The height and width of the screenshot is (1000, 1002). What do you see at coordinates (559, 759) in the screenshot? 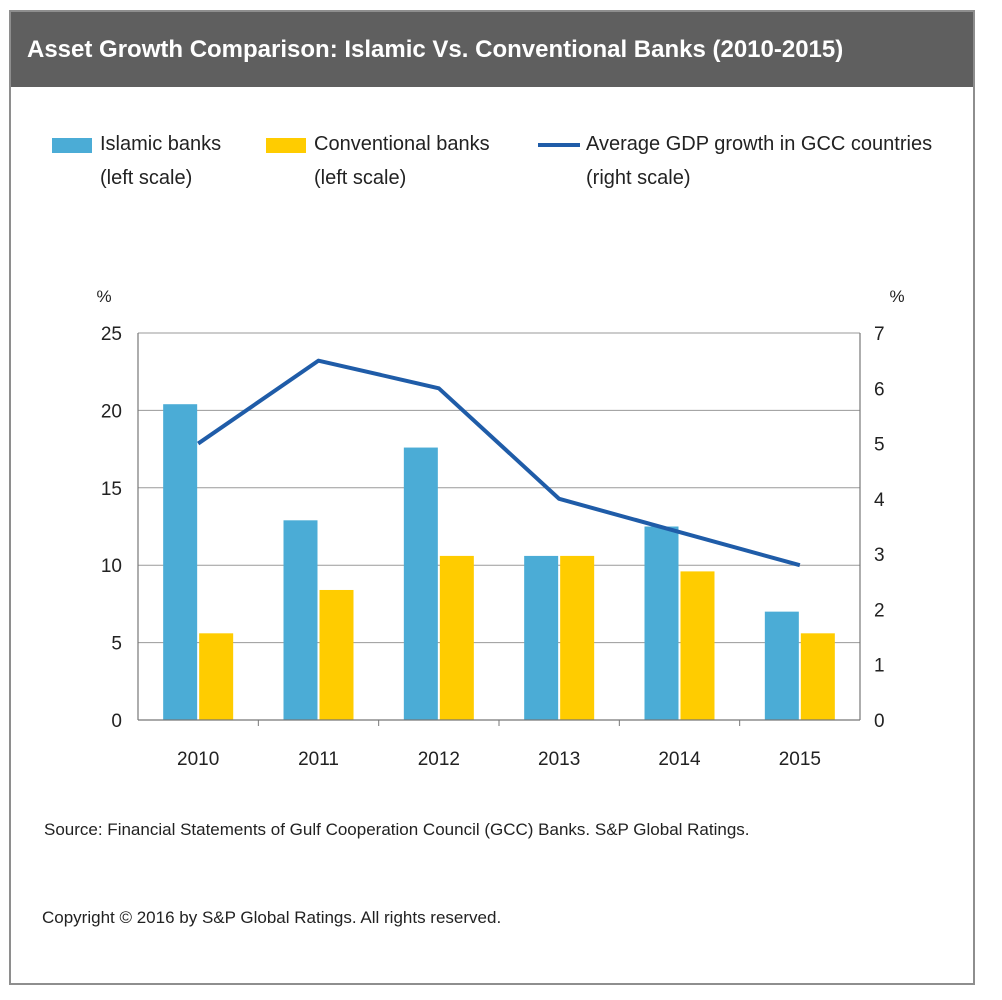
I see `x-tick-label: 2013` at bounding box center [559, 759].